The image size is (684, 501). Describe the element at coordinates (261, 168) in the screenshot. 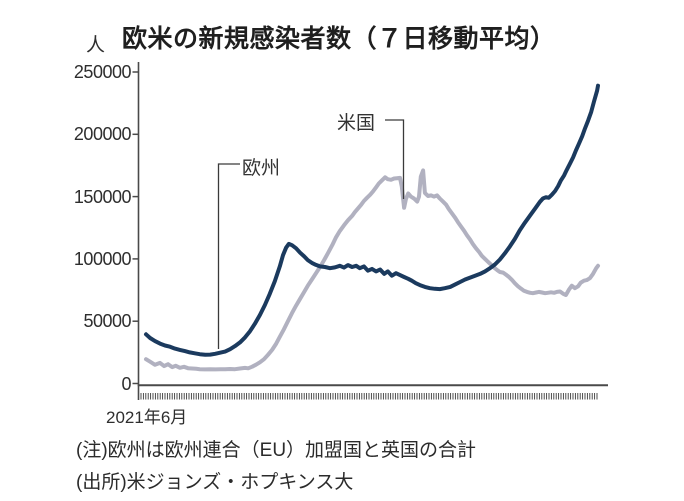

I see `series-label-europe: 欧州` at that location.